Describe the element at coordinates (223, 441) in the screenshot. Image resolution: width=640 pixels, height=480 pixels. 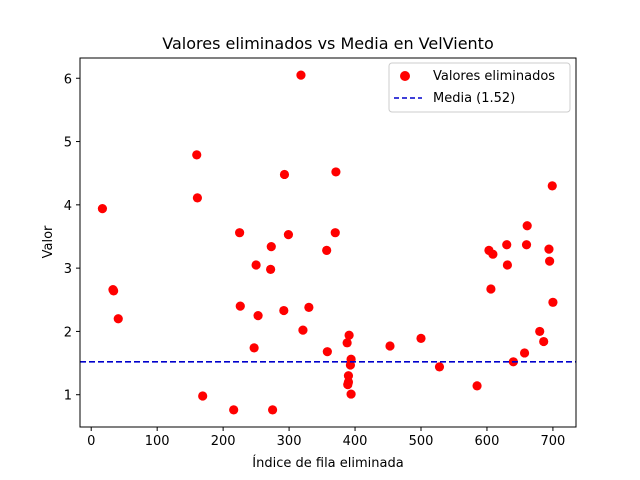
I see `x-tick-label: 200` at that location.